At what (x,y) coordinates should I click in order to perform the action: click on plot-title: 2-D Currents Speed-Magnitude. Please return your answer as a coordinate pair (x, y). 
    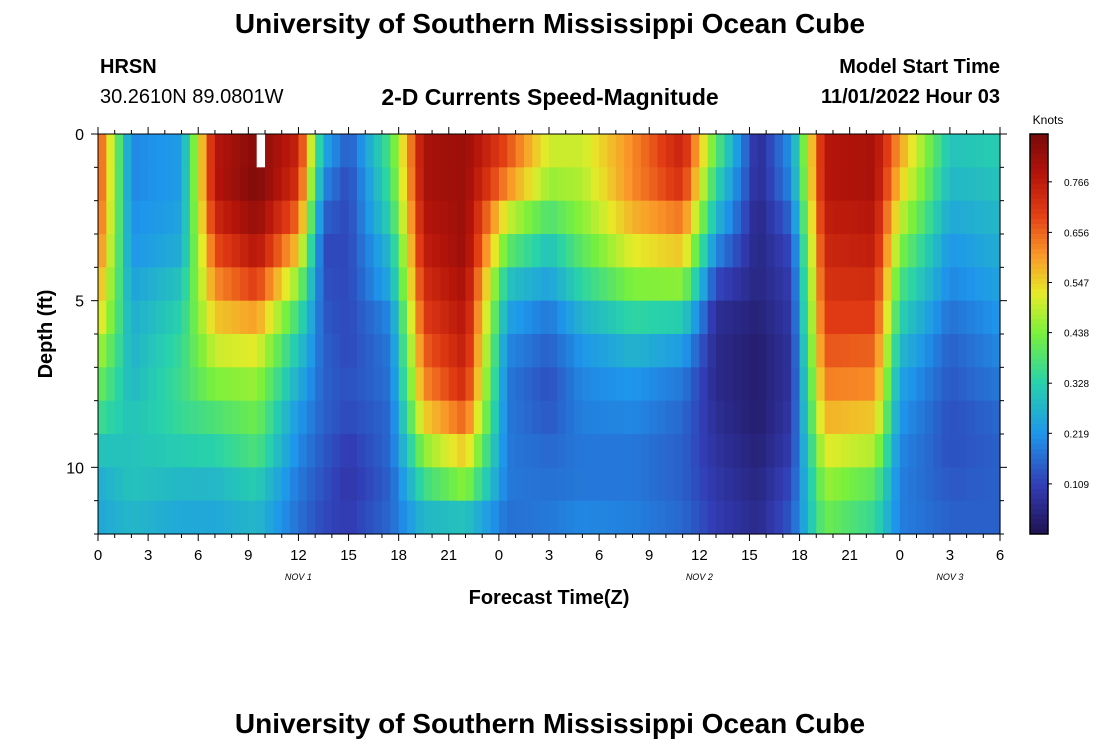
    Looking at the image, I should click on (550, 97).